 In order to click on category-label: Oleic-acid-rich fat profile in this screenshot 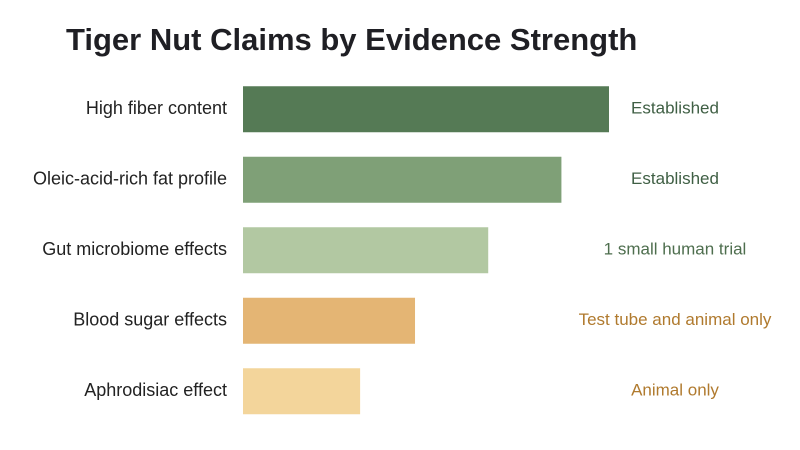, I will do `click(130, 179)`.